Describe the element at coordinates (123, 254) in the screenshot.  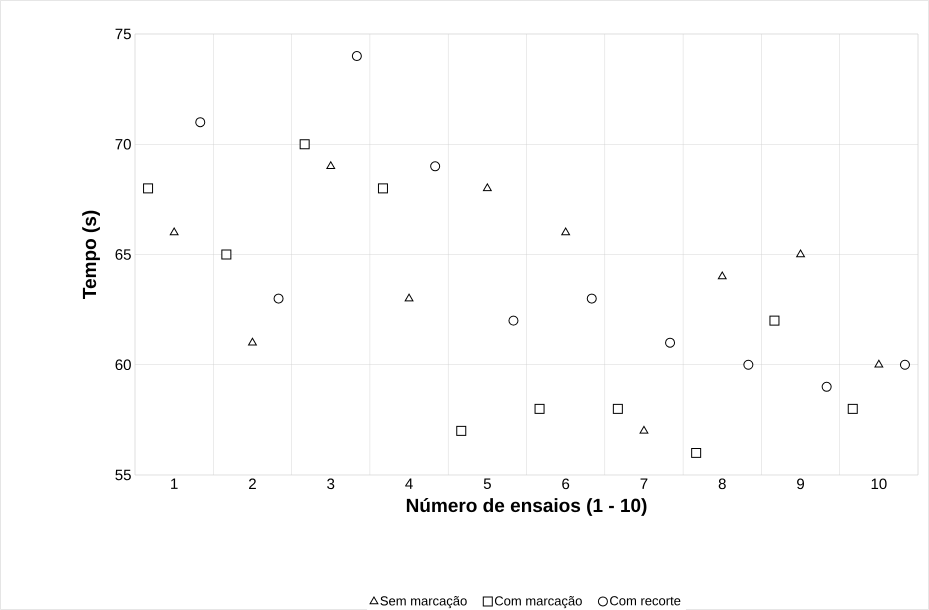
I see `y-tick-label: 65` at that location.